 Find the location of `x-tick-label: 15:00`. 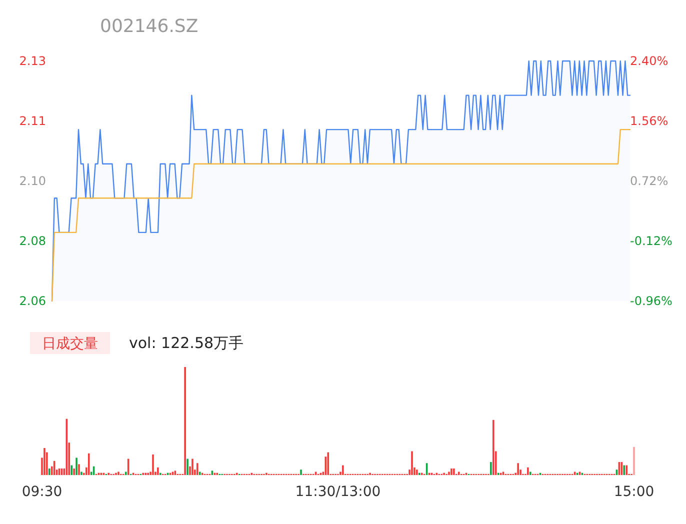

x-tick-label: 15:00 is located at coordinates (634, 492).